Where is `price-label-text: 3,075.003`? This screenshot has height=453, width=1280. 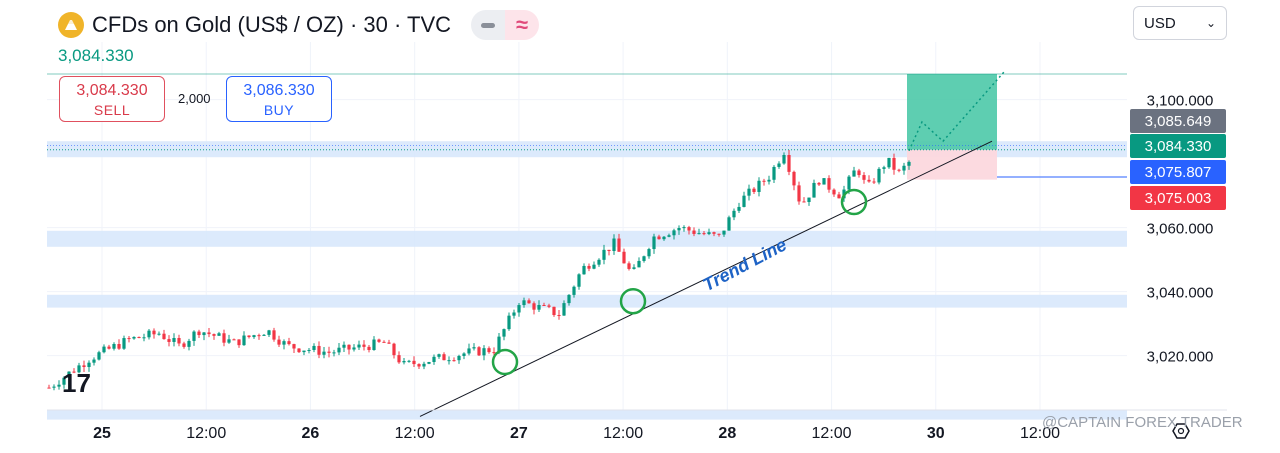 price-label-text: 3,075.003 is located at coordinates (1178, 198).